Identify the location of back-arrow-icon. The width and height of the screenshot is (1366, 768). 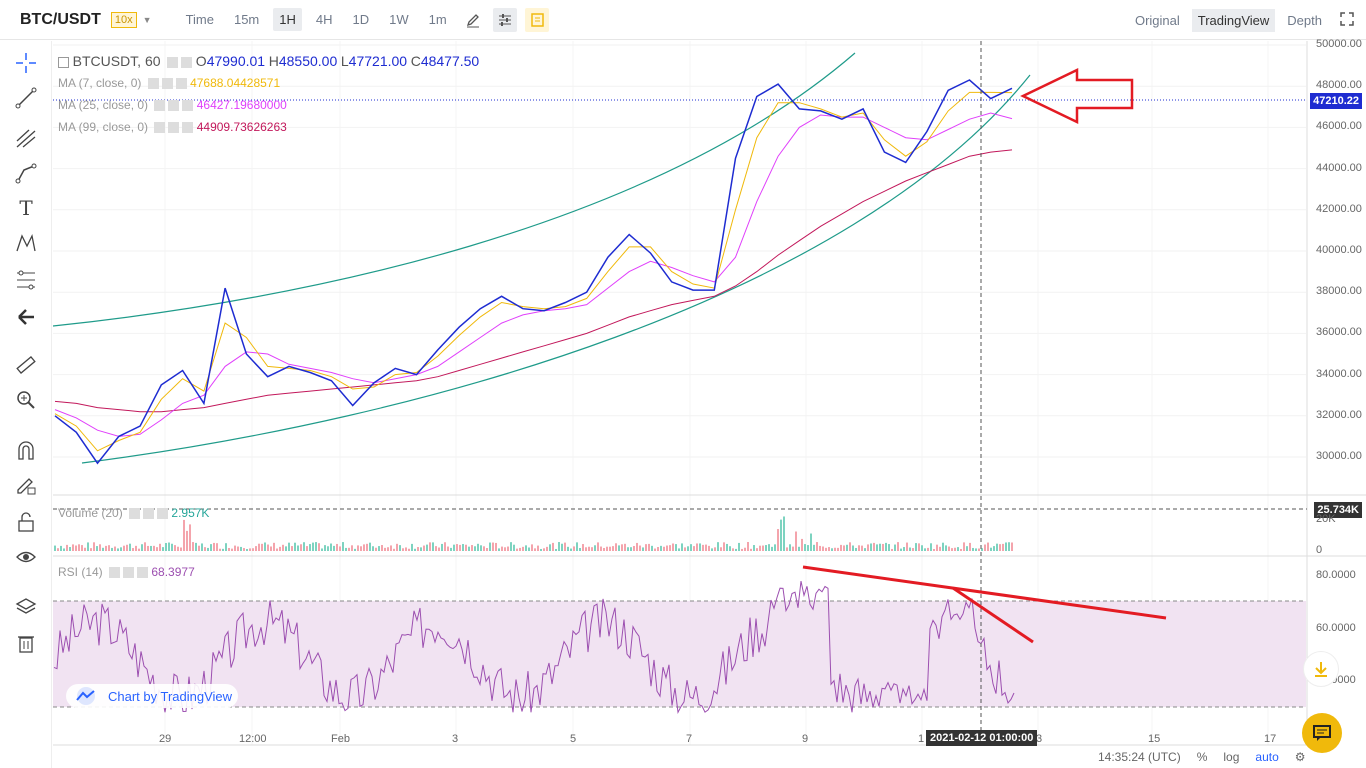
(26, 317).